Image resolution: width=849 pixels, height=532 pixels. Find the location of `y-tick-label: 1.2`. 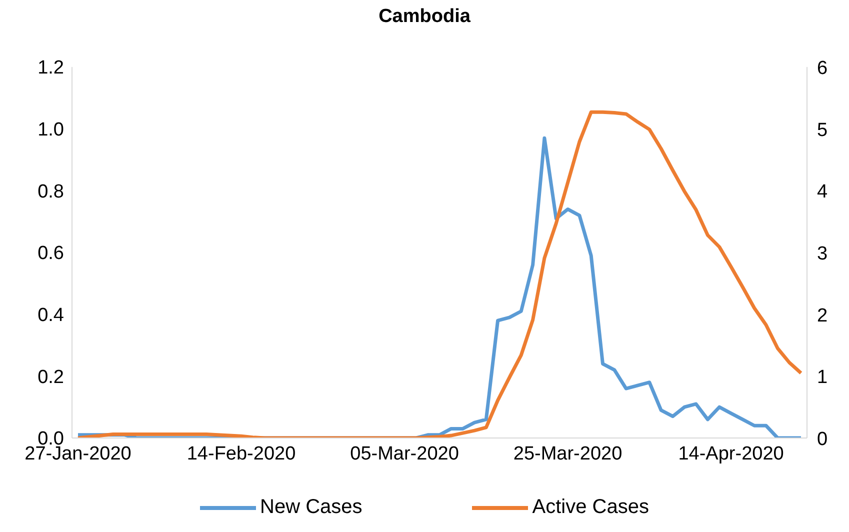

y-tick-label: 1.2 is located at coordinates (51, 68).